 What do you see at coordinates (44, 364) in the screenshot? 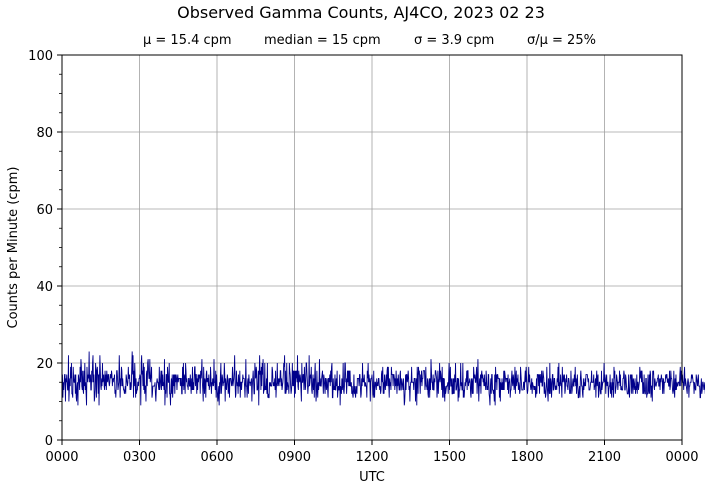
I see `y-tick-label: 20` at bounding box center [44, 364].